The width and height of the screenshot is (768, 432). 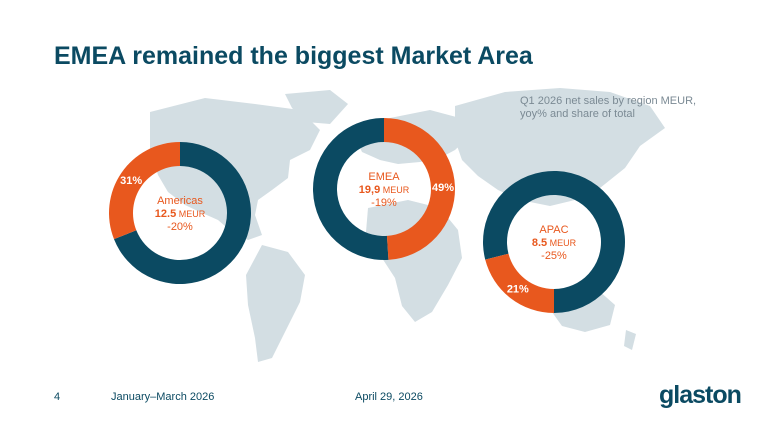 I want to click on donut-emea: 49% EMEA 19,9 MEUR -19%, so click(x=383, y=189).